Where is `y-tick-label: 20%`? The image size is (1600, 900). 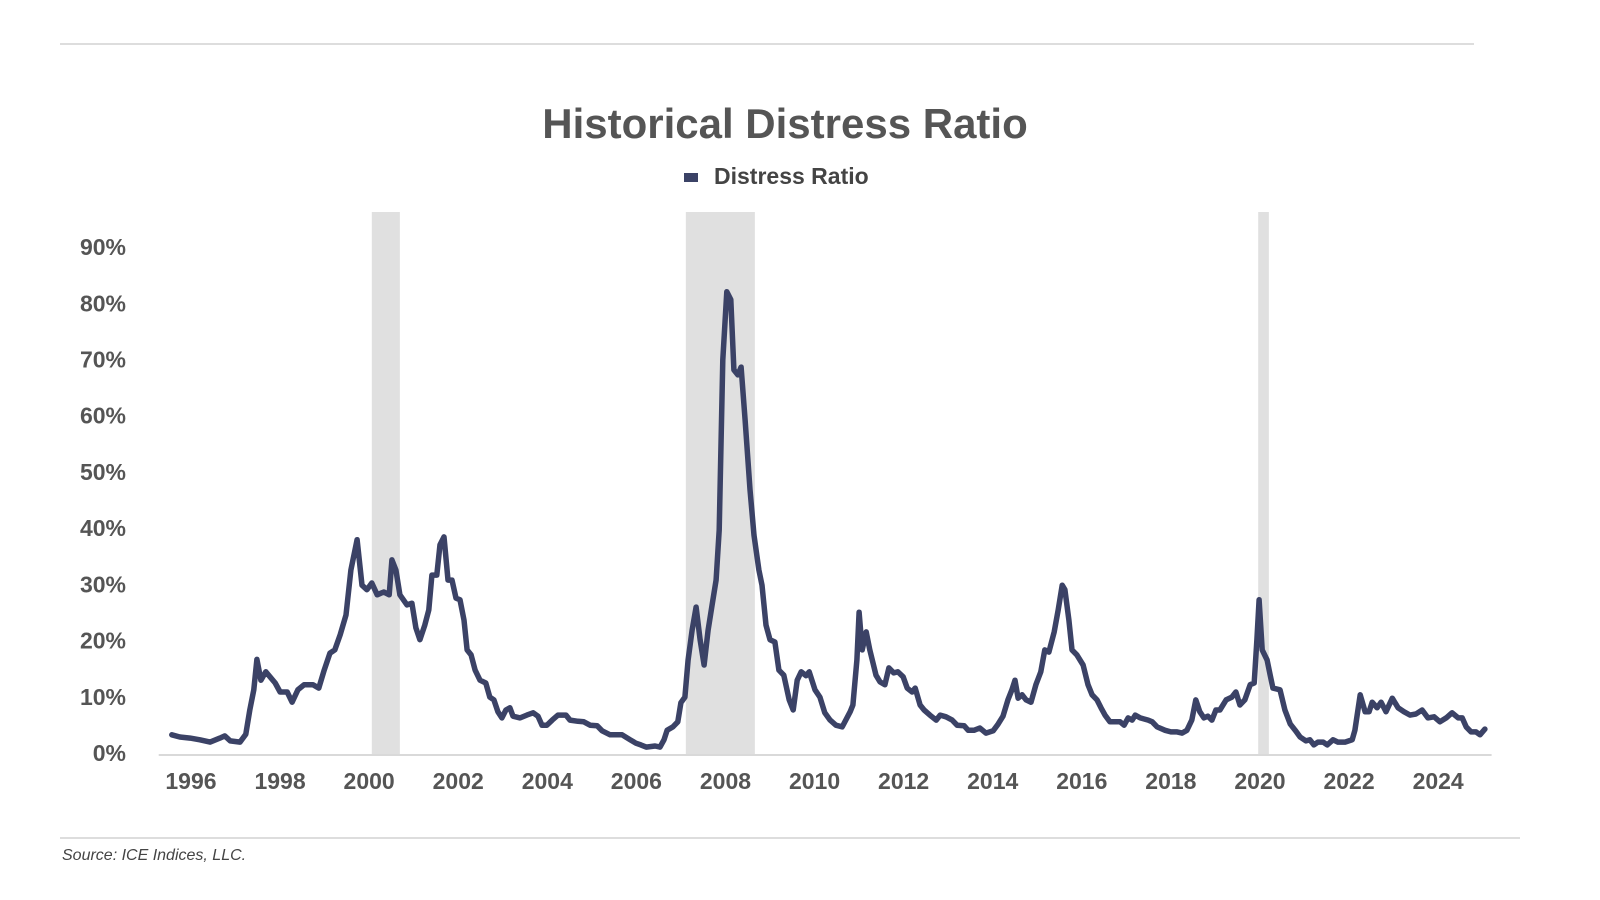 y-tick-label: 20% is located at coordinates (103, 641).